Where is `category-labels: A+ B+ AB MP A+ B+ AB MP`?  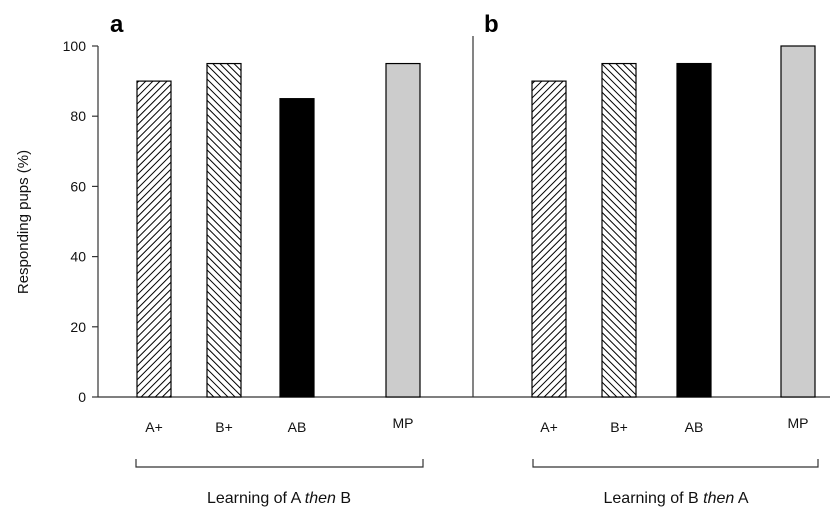 category-labels: A+ B+ AB MP A+ B+ AB MP is located at coordinates (476, 425).